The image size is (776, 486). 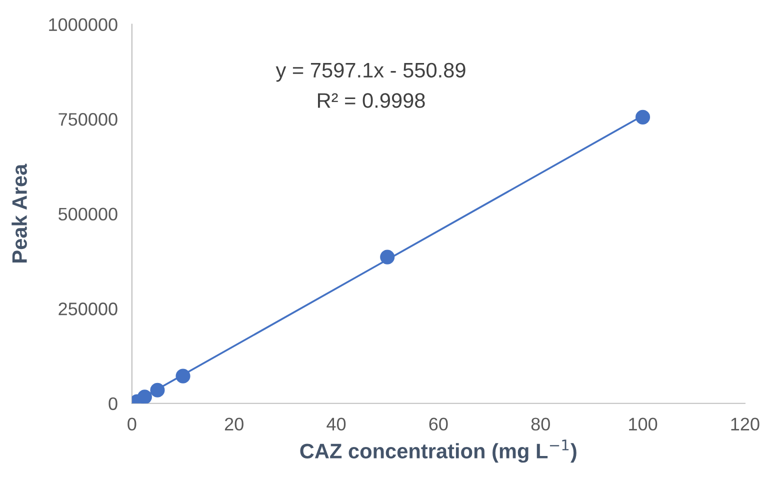 I want to click on x-axis-title: CAZ concentration (mg L$^{−1}$), so click(x=438, y=451).